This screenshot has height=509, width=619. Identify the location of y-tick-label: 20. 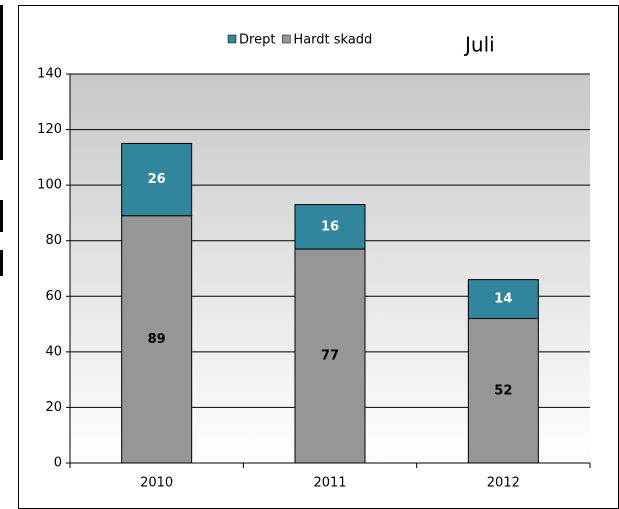
(53, 407).